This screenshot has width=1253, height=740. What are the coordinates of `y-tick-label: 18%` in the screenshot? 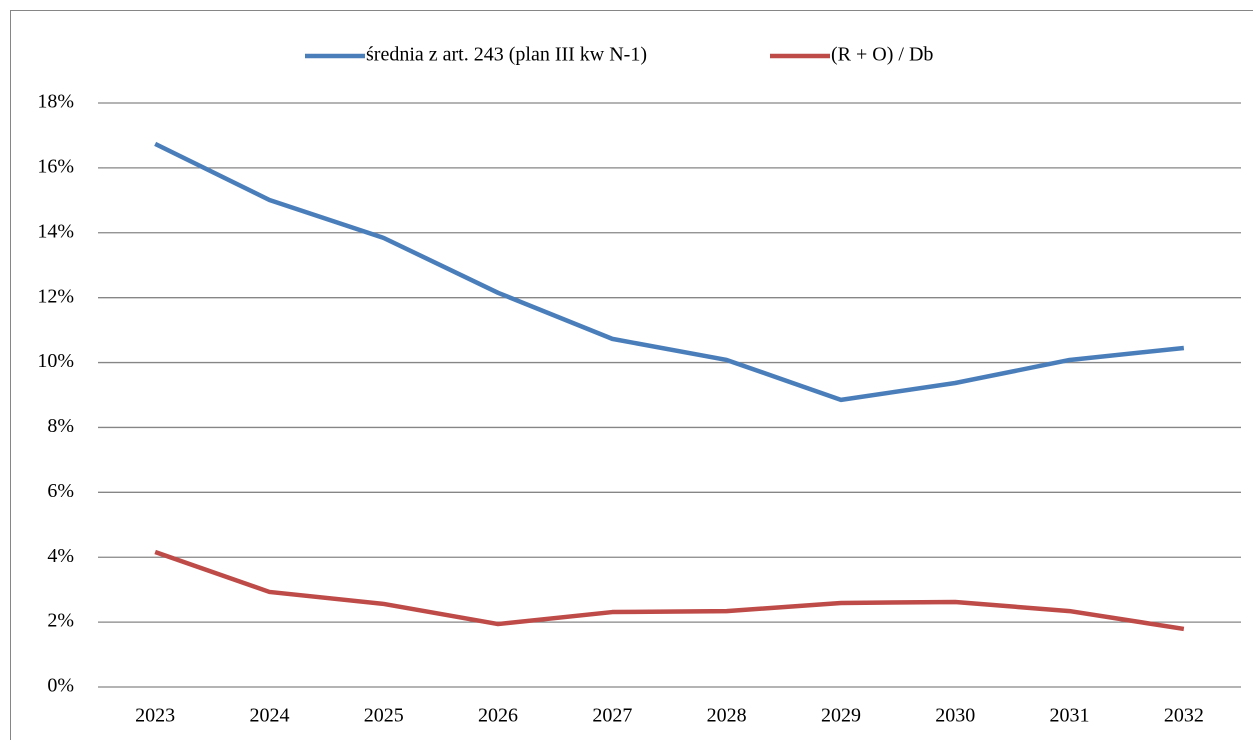 It's located at (55, 102).